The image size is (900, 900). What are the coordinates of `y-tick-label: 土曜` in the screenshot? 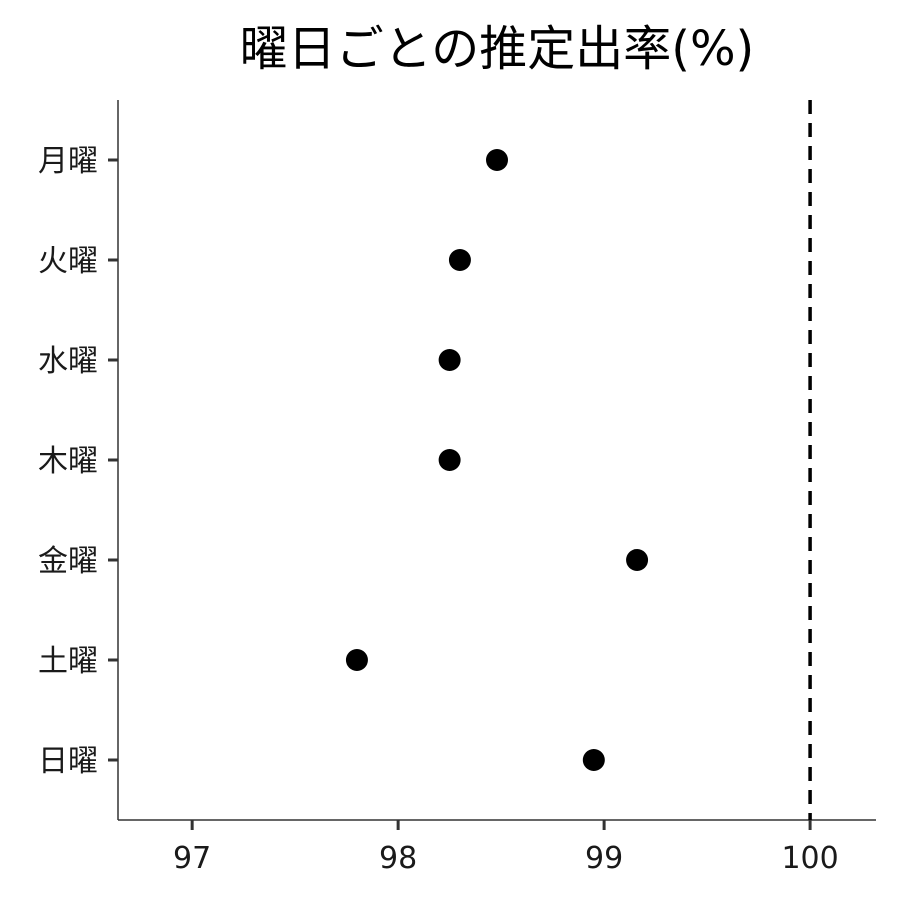 It's located at (68, 661).